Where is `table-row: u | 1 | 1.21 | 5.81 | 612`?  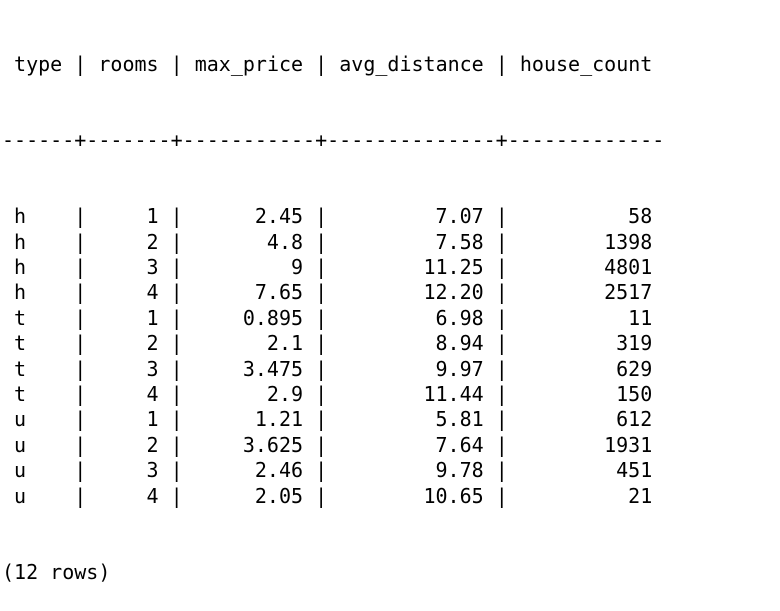 table-row: u | 1 | 1.21 | 5.81 | 612 is located at coordinates (327, 419).